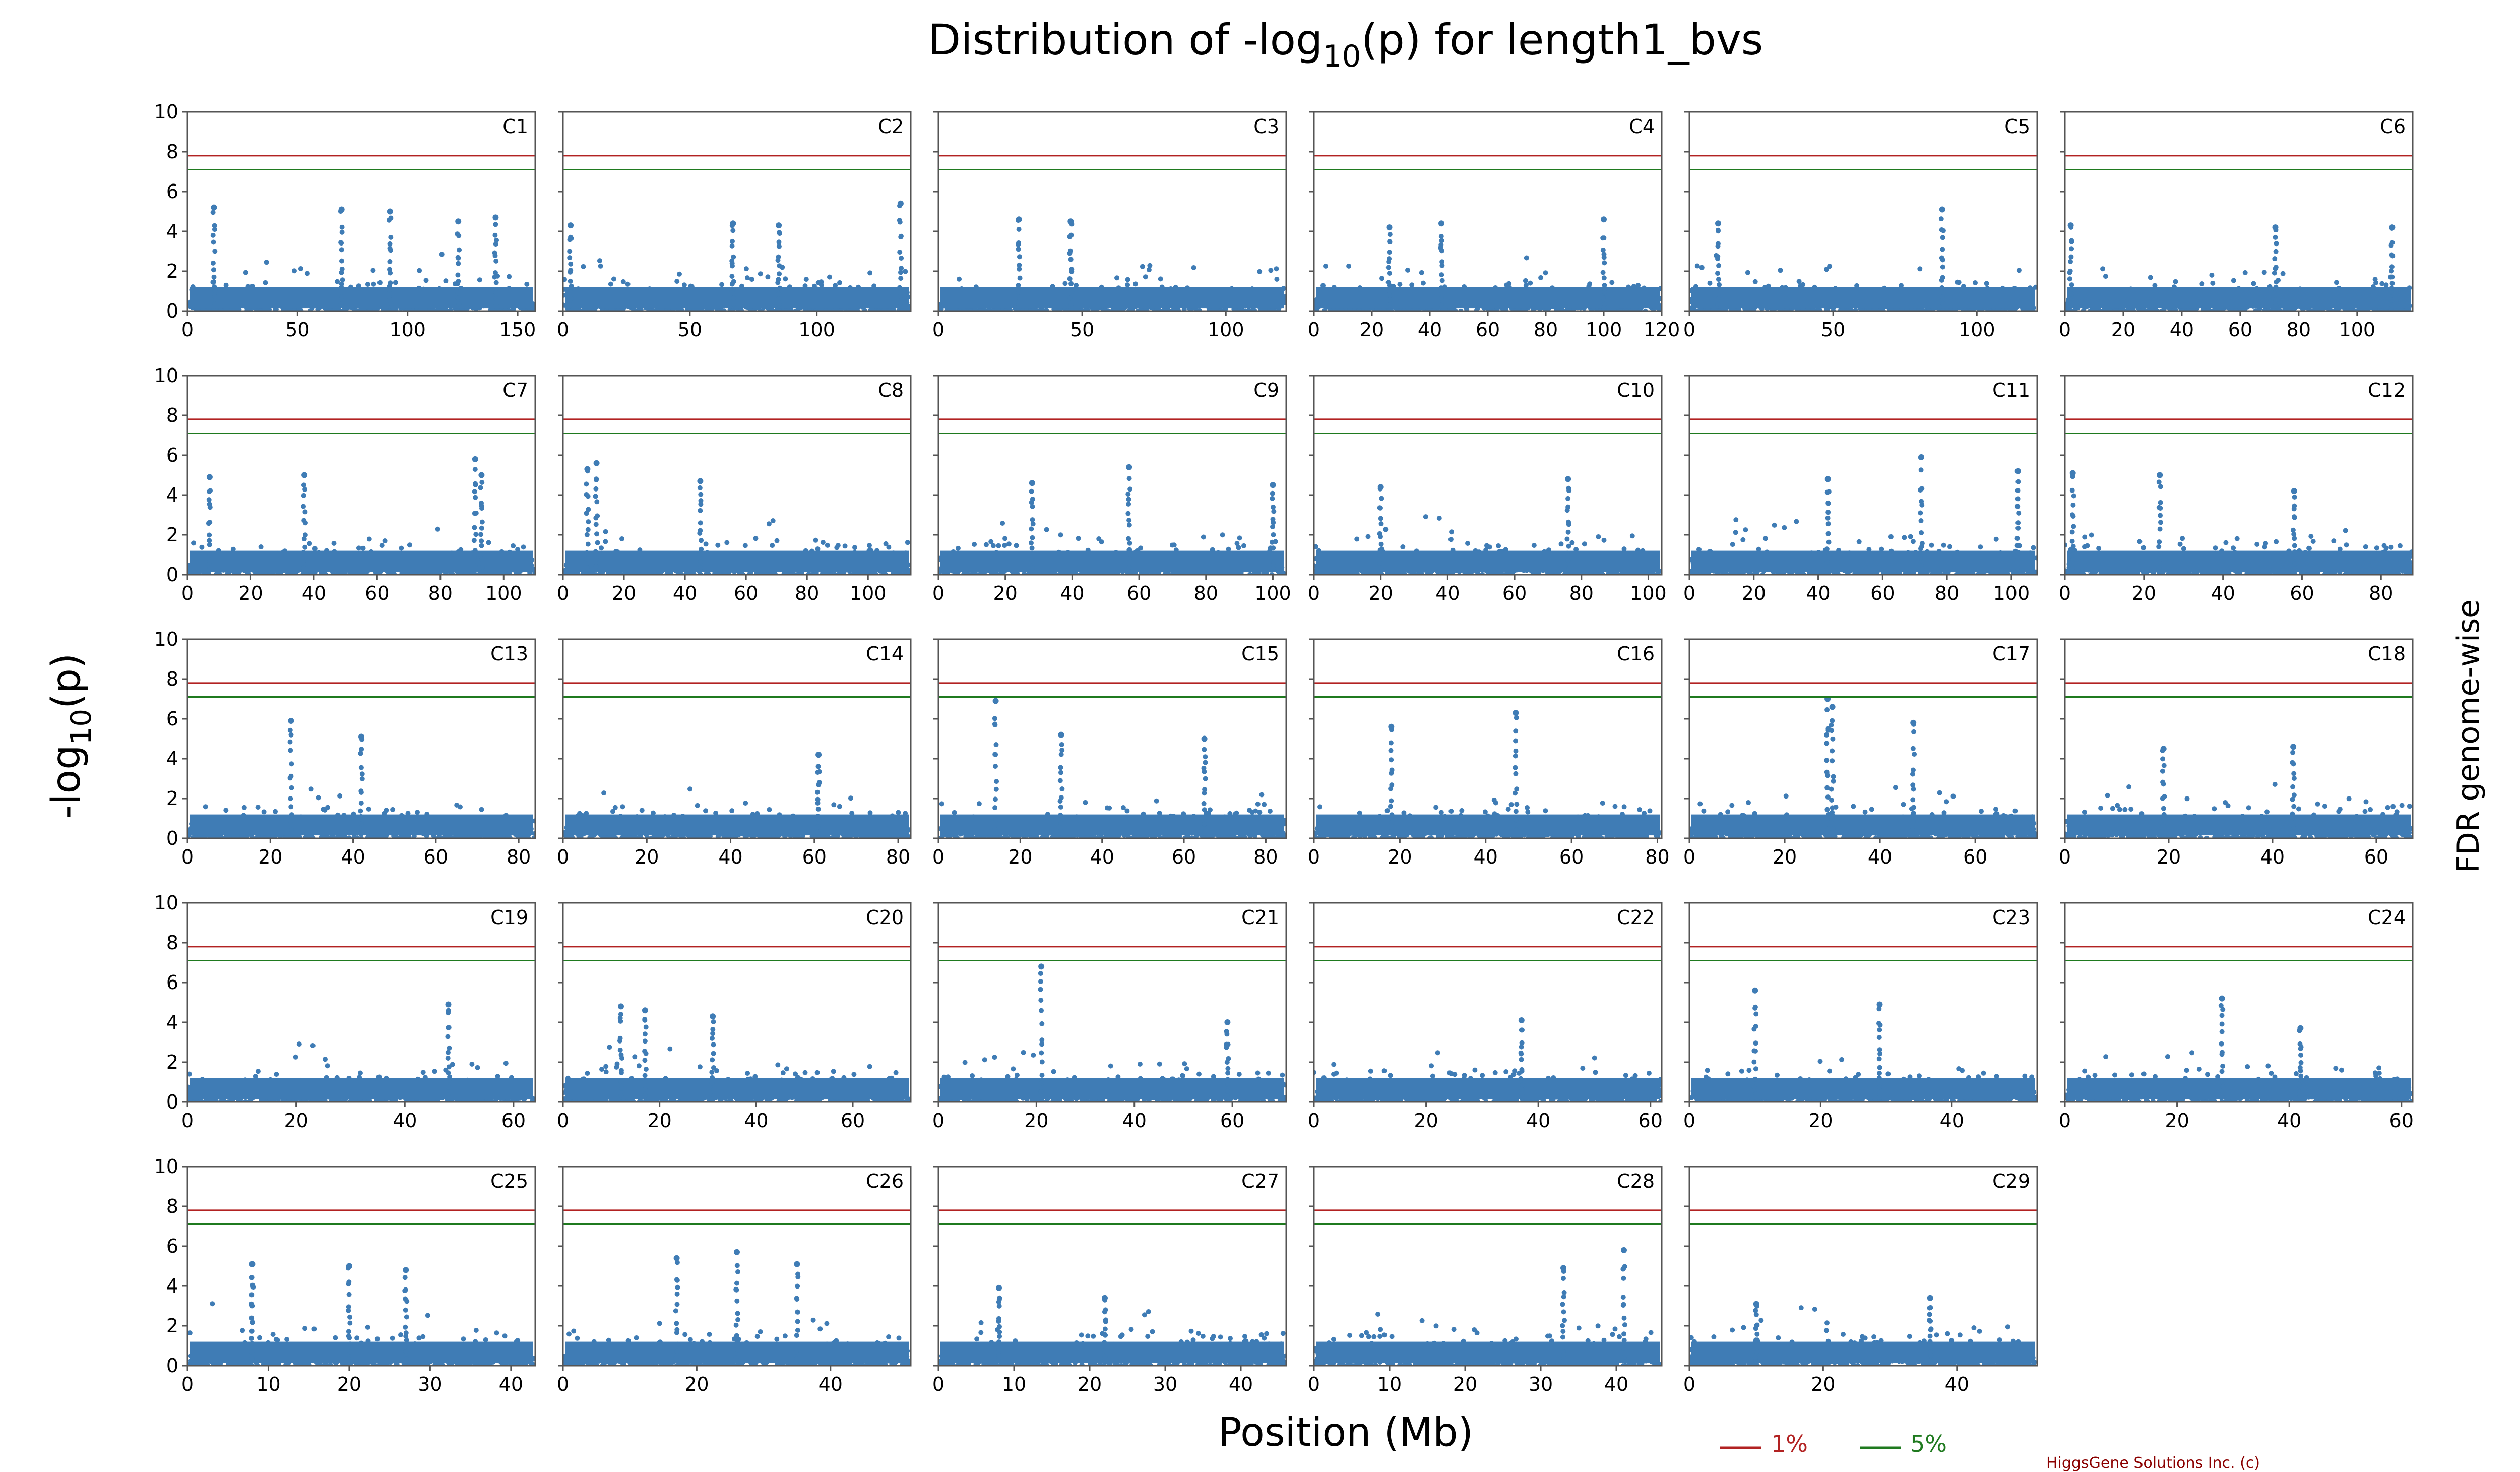 This screenshot has width=2520, height=1472. I want to click on x-tick-label: 80, so click(2299, 330).